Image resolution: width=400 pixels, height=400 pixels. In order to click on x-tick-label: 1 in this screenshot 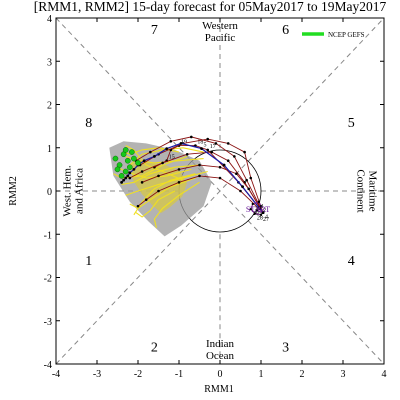, I will do `click(261, 374)`.